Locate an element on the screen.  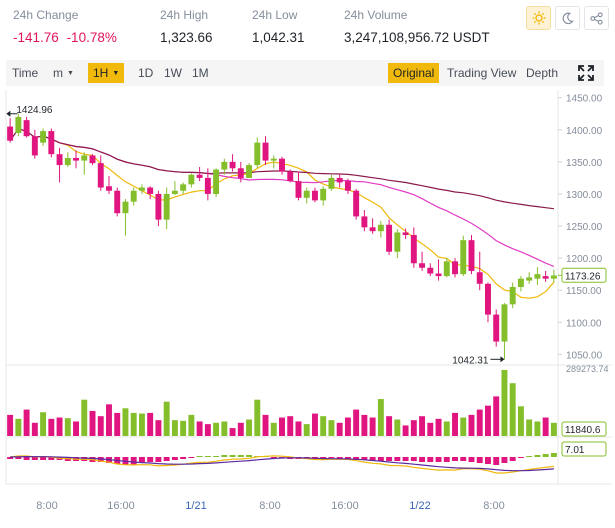
sun-icon is located at coordinates (538, 18).